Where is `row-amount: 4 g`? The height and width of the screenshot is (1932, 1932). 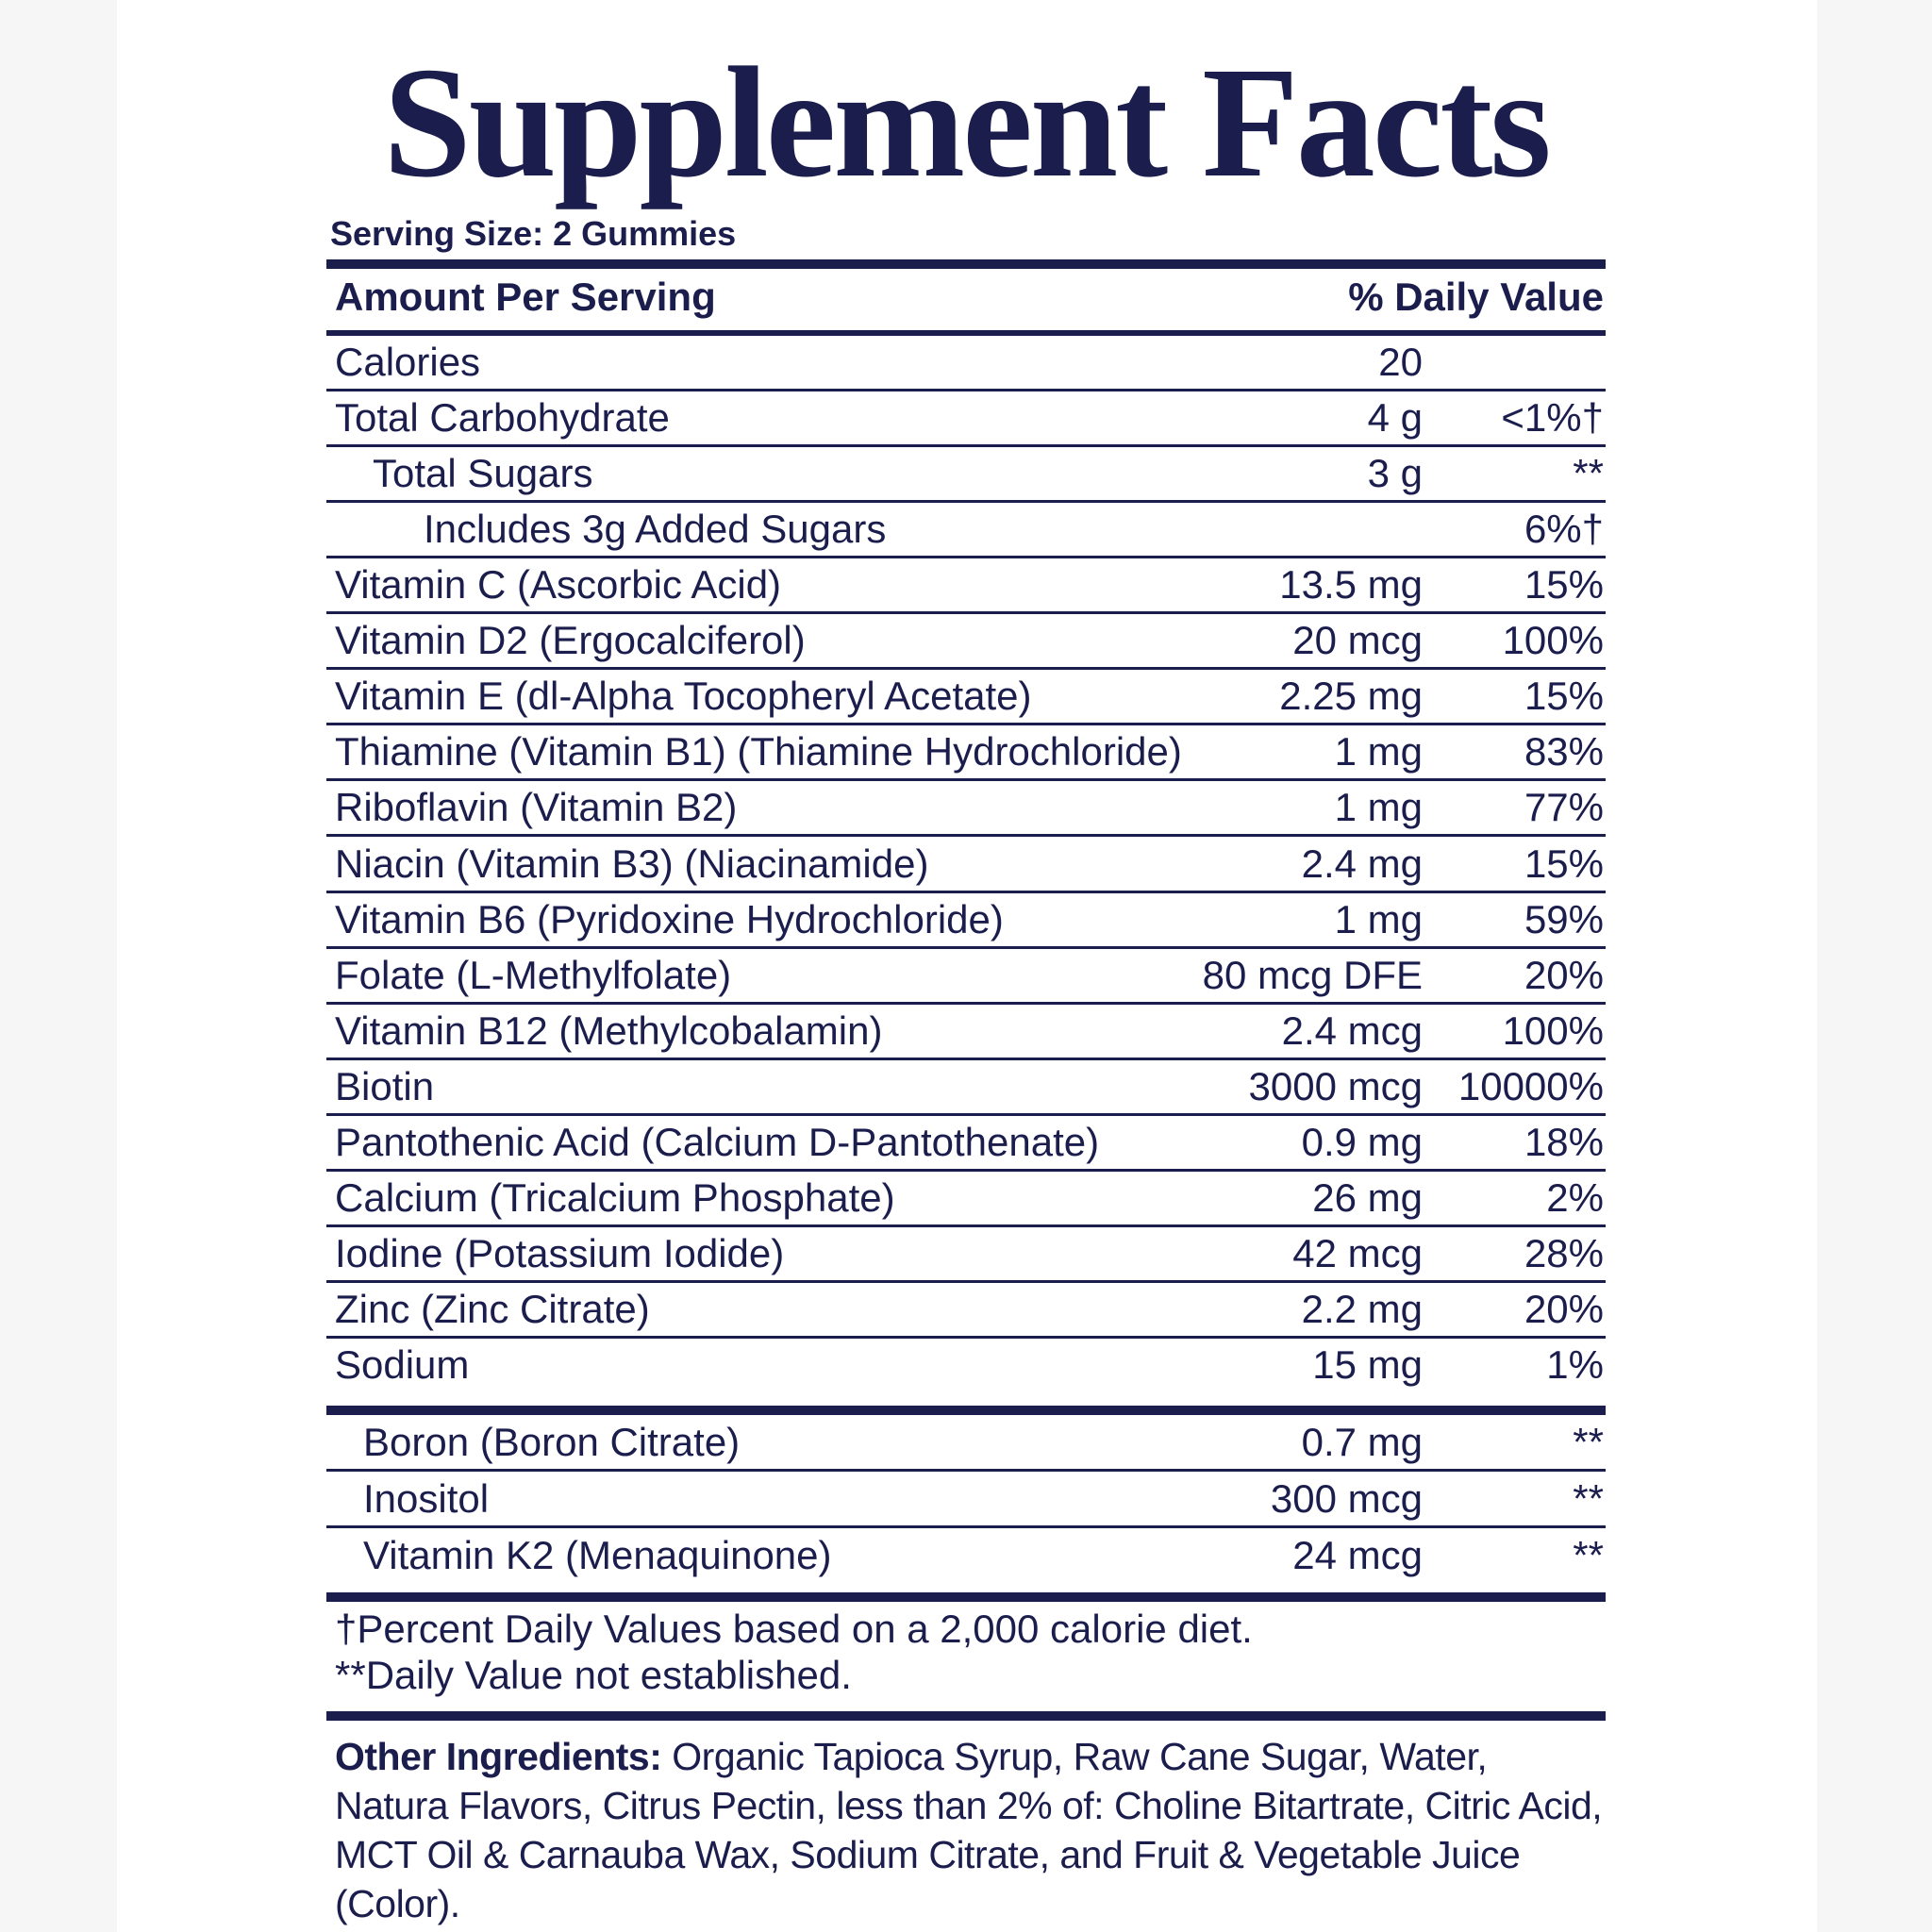 row-amount: 4 g is located at coordinates (1395, 418).